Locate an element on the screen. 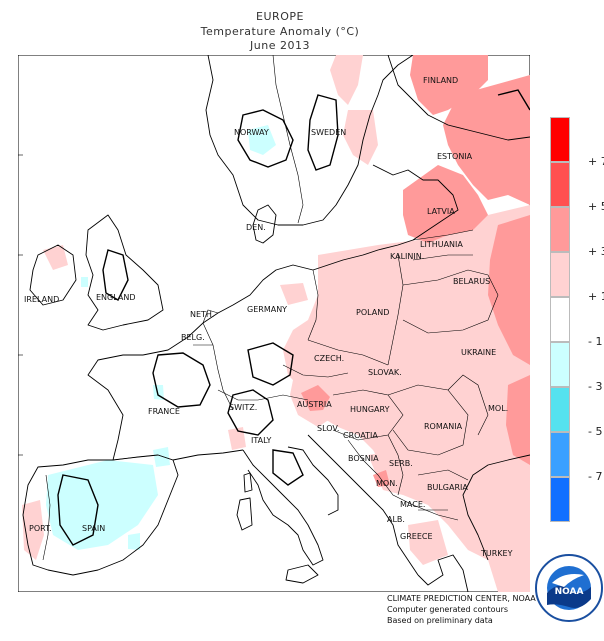 This screenshot has height=641, width=604. footer-note-contours: Computer generated contours is located at coordinates (448, 609).